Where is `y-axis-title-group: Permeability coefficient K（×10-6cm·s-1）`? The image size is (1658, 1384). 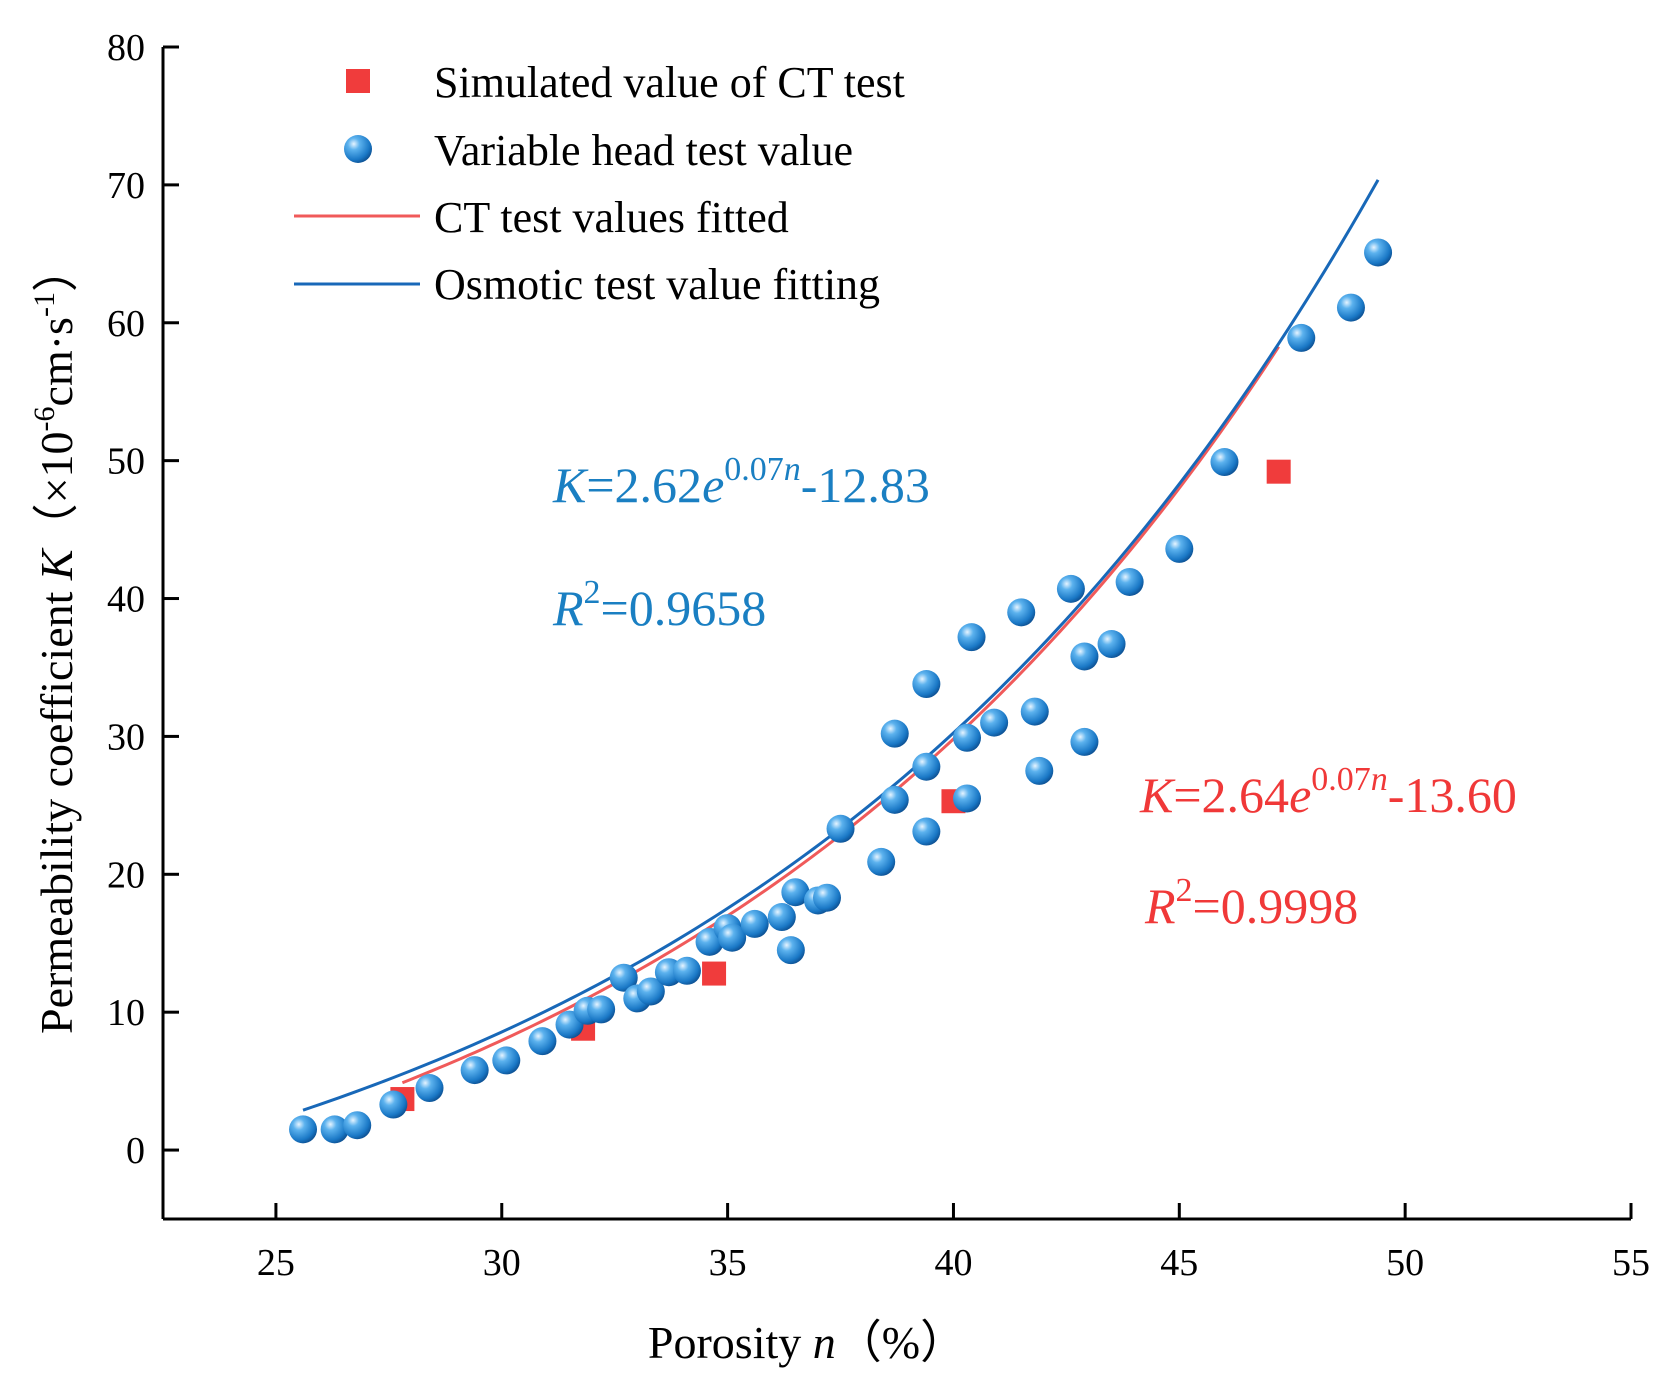 y-axis-title-group: Permeability coefficient K（×10-6cm·s-1） is located at coordinates (55, 640).